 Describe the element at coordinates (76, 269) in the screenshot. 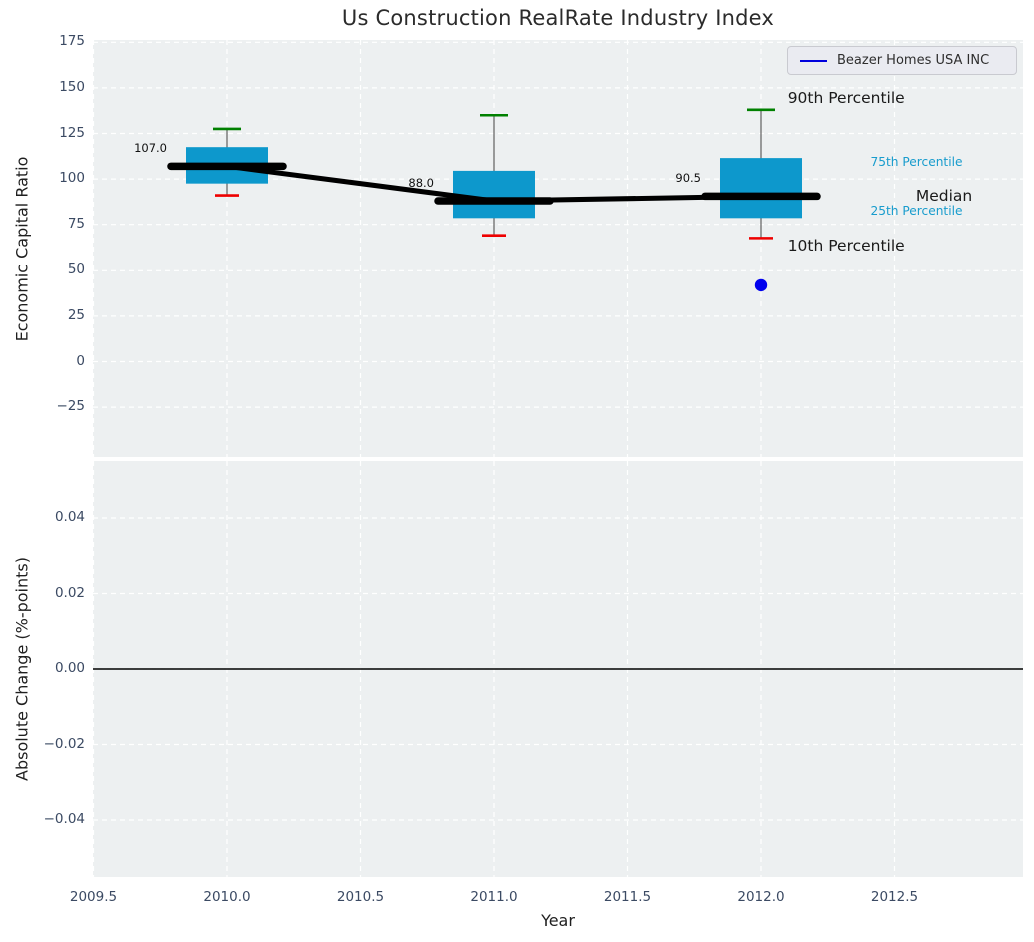

I see `ytick-top: 50` at that location.